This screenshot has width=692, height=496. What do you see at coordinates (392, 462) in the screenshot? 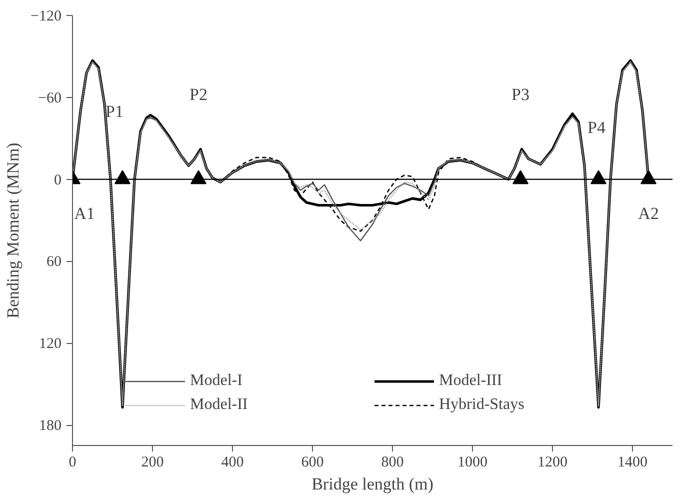
I see `x-tick-label: 800` at bounding box center [392, 462].